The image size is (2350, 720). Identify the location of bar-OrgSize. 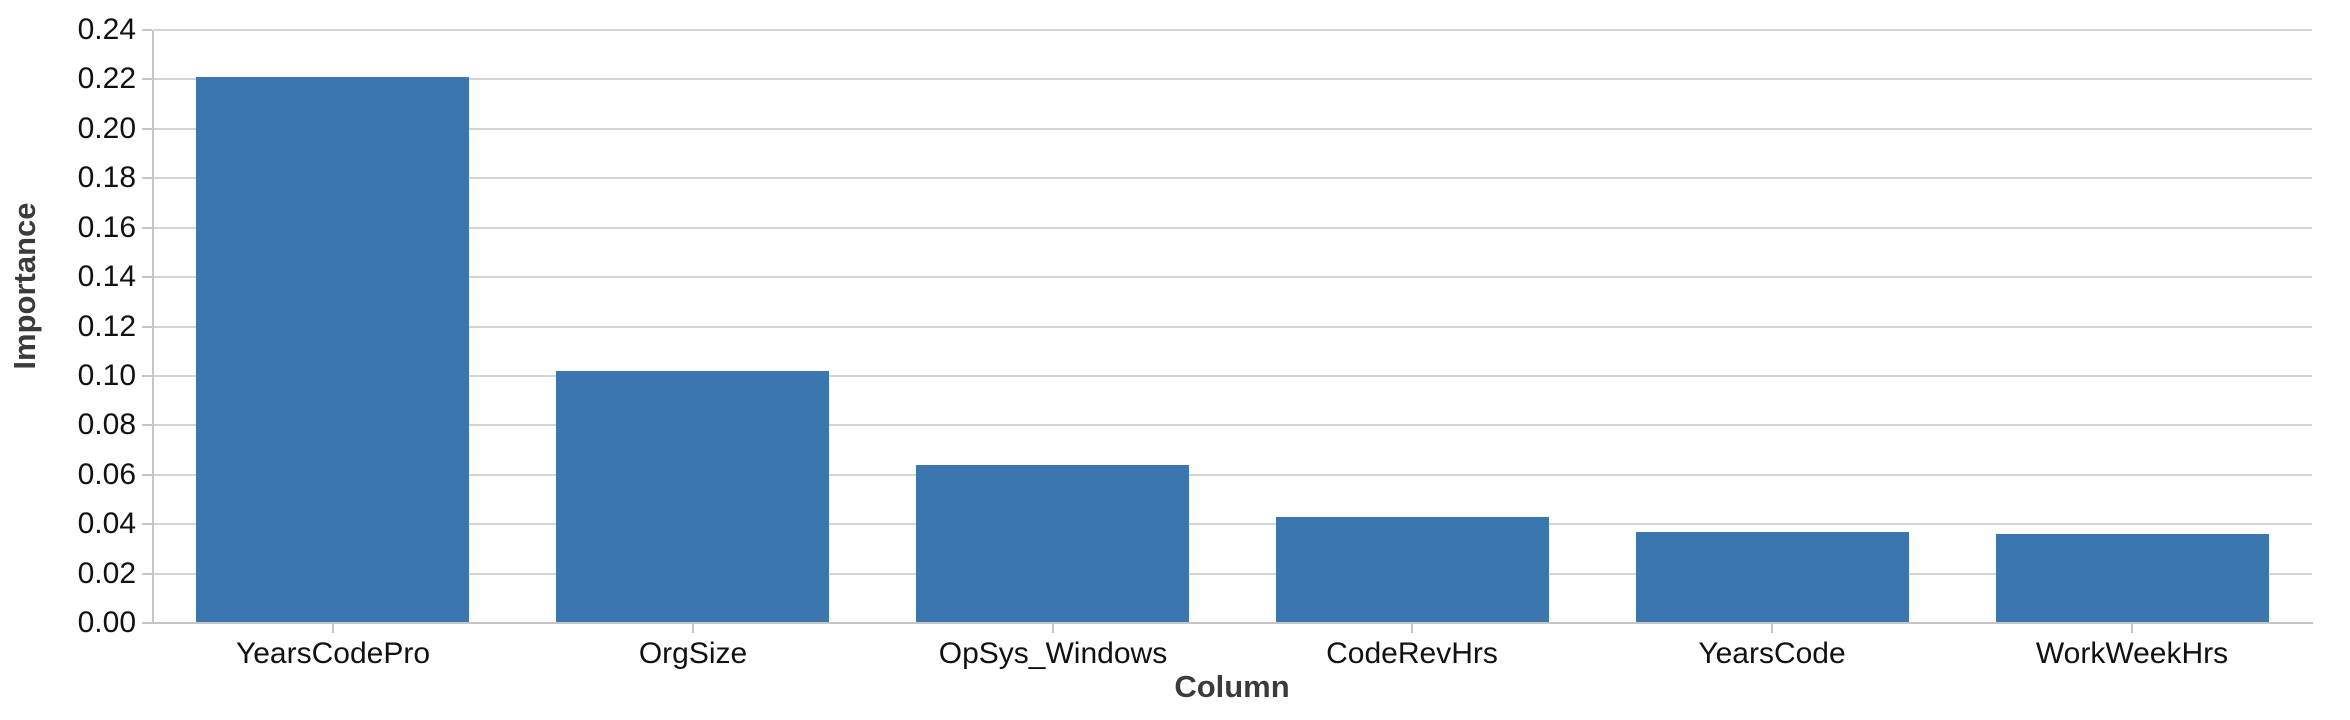
(692, 497).